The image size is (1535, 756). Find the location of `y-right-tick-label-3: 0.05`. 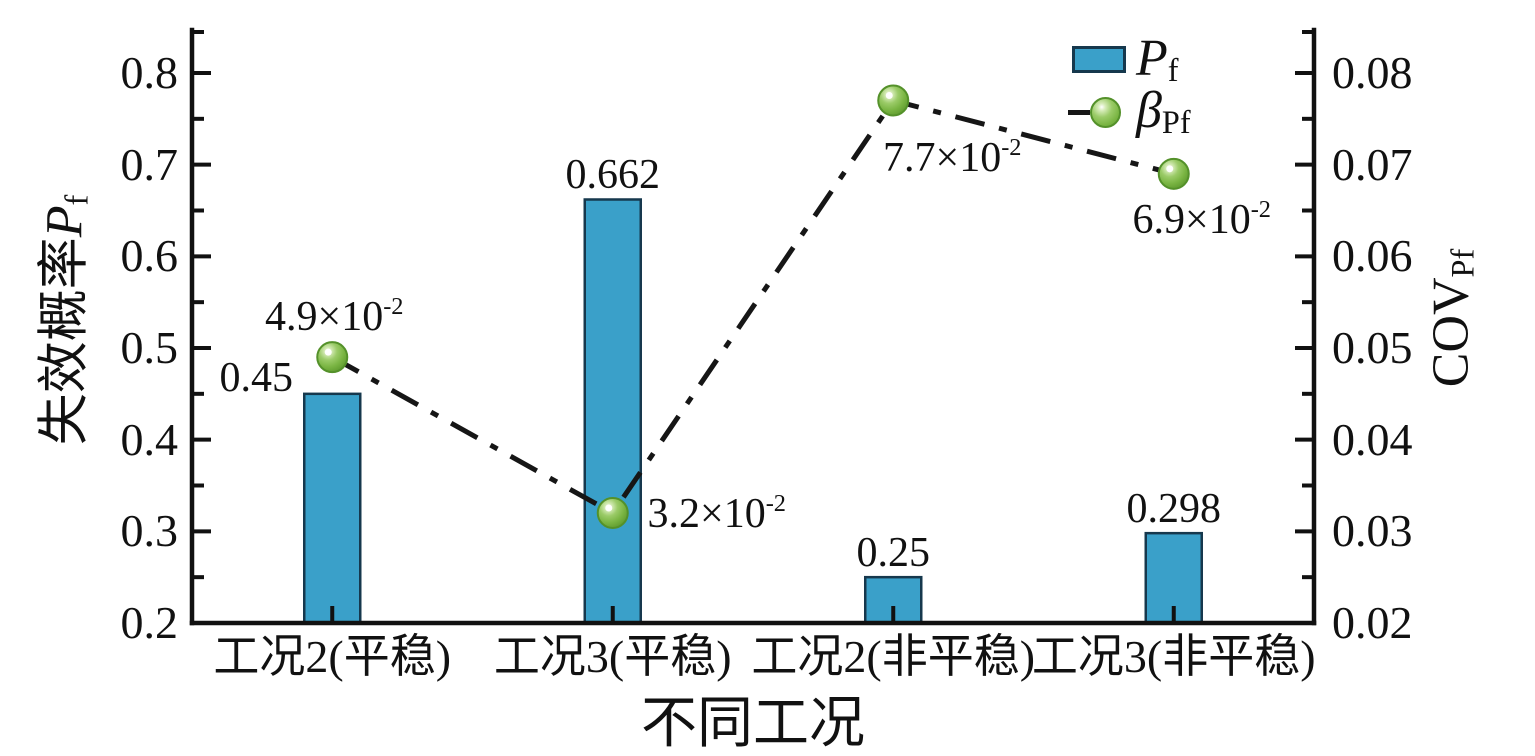

y-right-tick-label-3: 0.05 is located at coordinates (1372, 347).